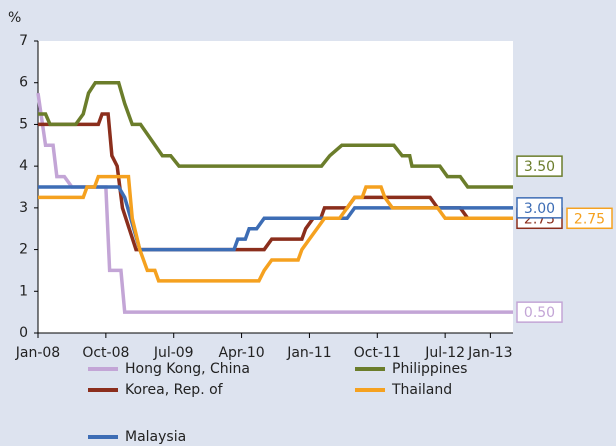 The width and height of the screenshot is (616, 446). Describe the element at coordinates (155, 437) in the screenshot. I see `legend-label: Malaysia` at that location.